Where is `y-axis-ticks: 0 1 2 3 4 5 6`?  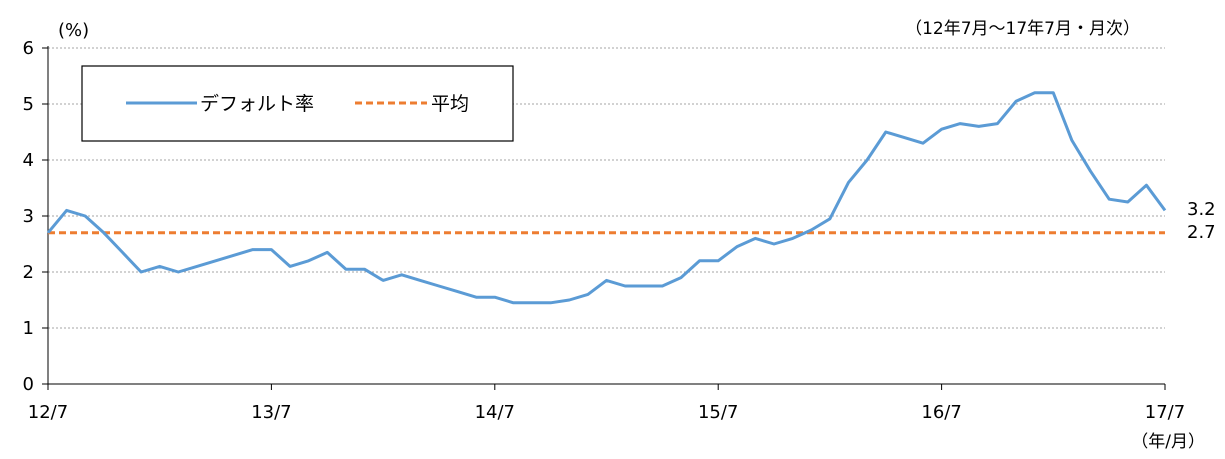
y-axis-ticks: 0 1 2 3 4 5 6 is located at coordinates (35, 216).